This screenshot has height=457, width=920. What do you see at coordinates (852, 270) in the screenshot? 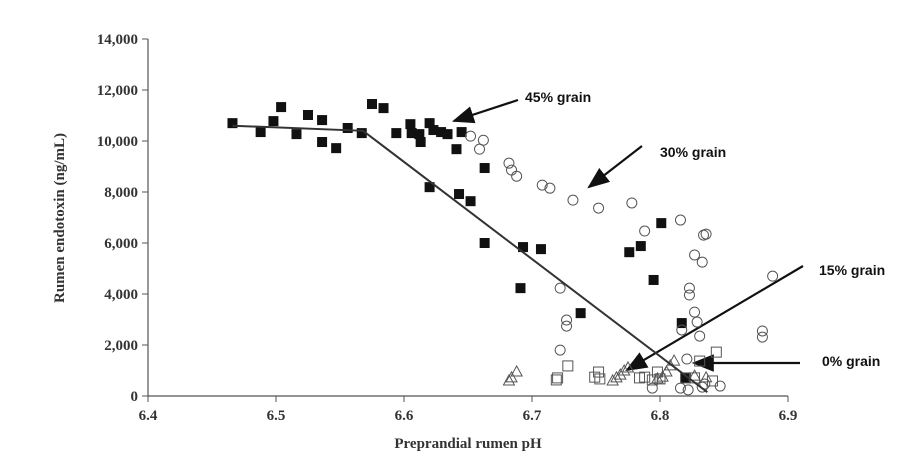
I see `annotation: 15% grain` at bounding box center [852, 270].